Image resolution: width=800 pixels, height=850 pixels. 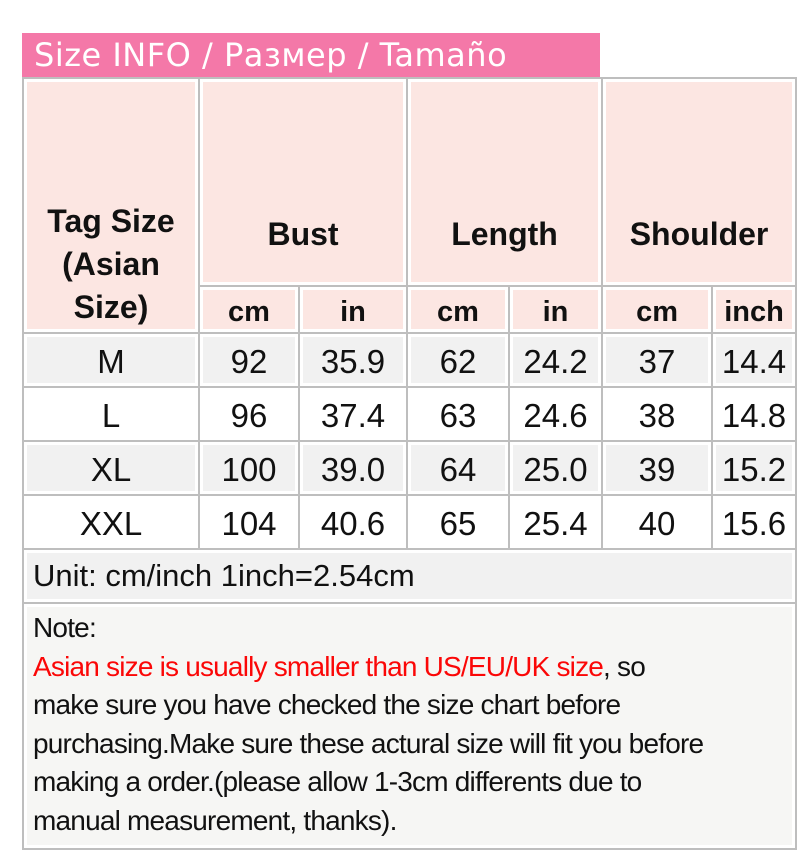 I want to click on header-length-in: in, so click(x=556, y=309).